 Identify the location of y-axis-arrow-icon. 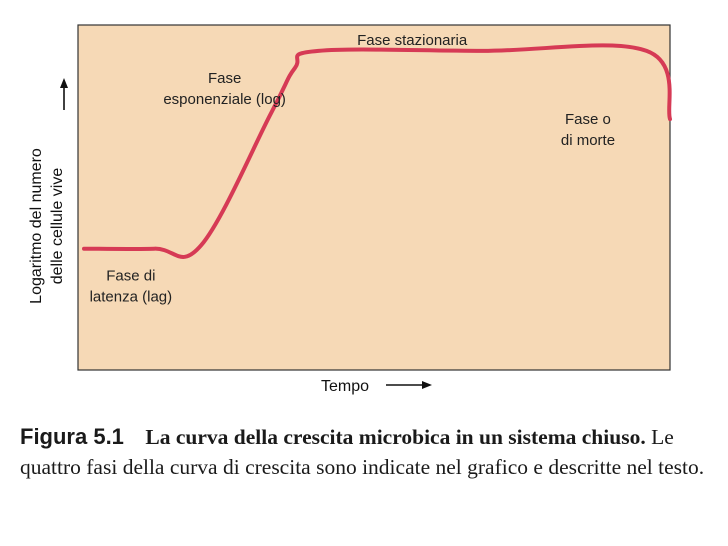
(64, 94).